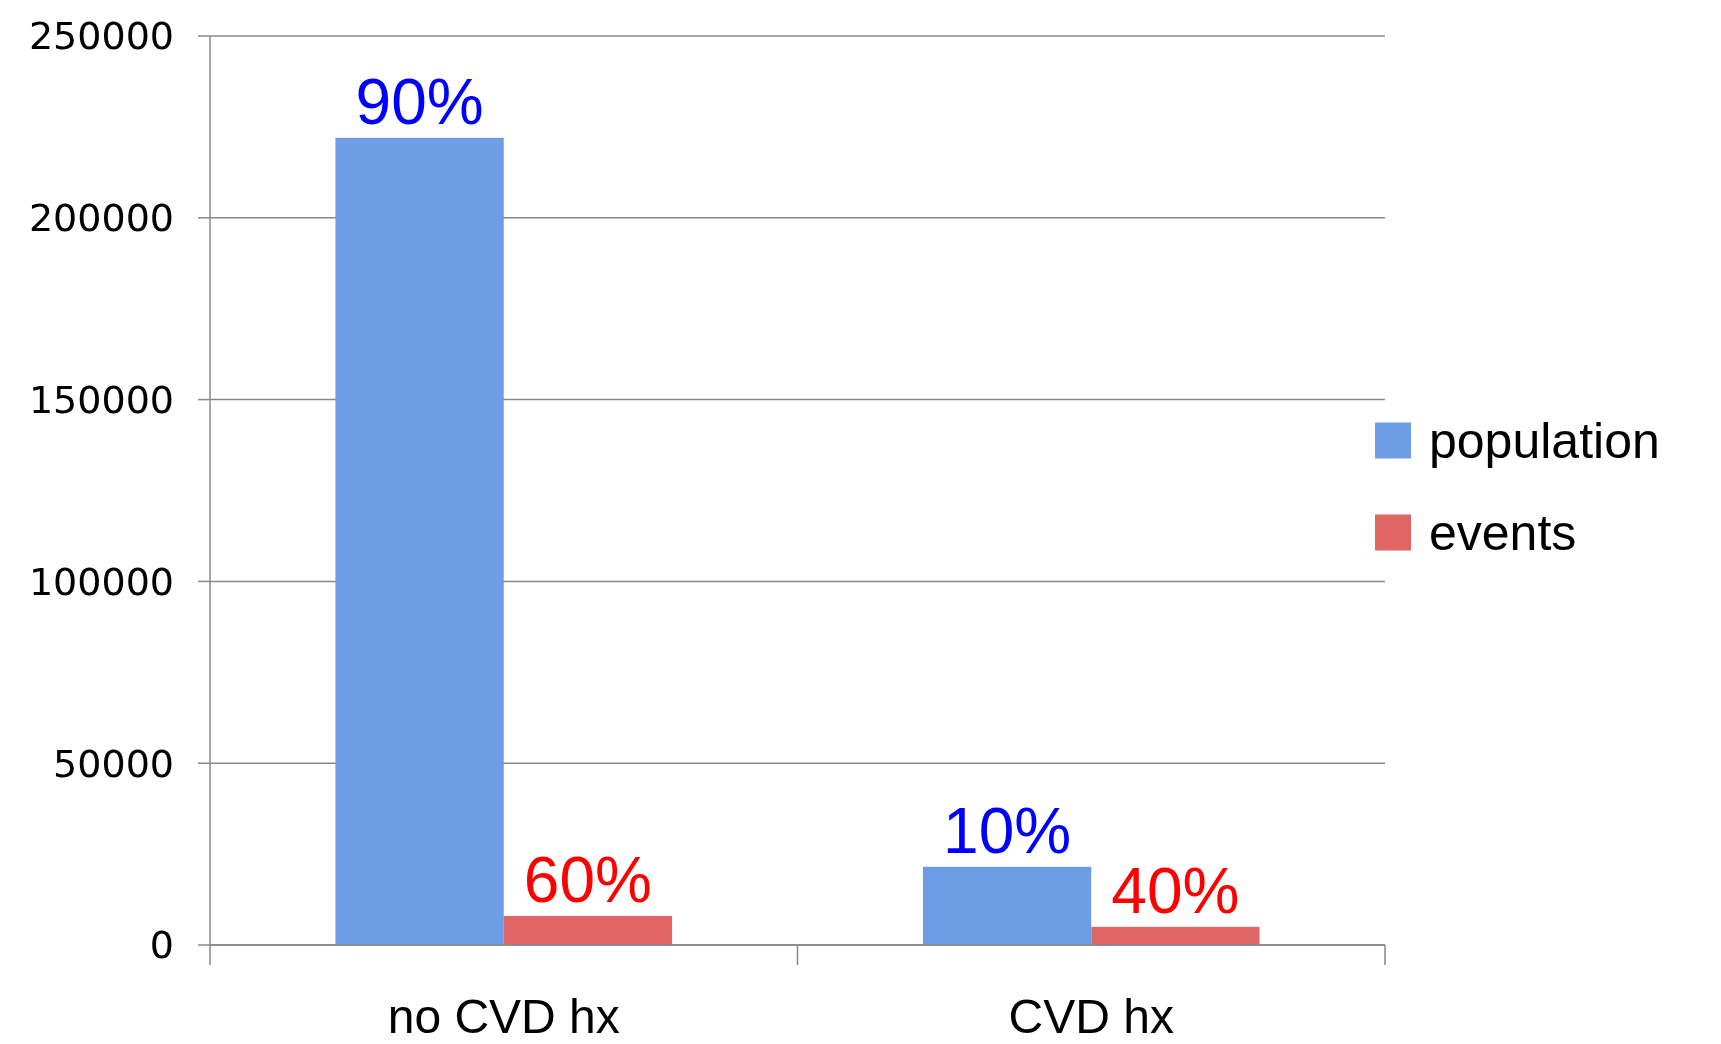  Describe the element at coordinates (101, 218) in the screenshot. I see `y-tick-label: 200000` at that location.